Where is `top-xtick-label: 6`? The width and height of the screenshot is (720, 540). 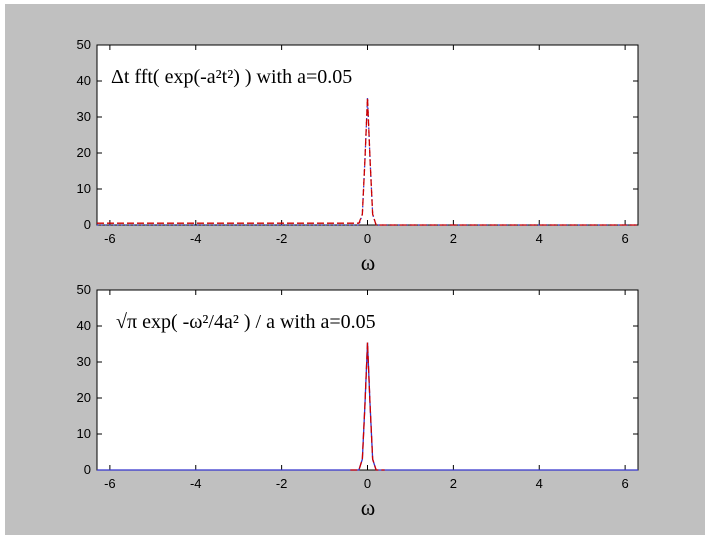
top-xtick-label: 6 is located at coordinates (625, 238).